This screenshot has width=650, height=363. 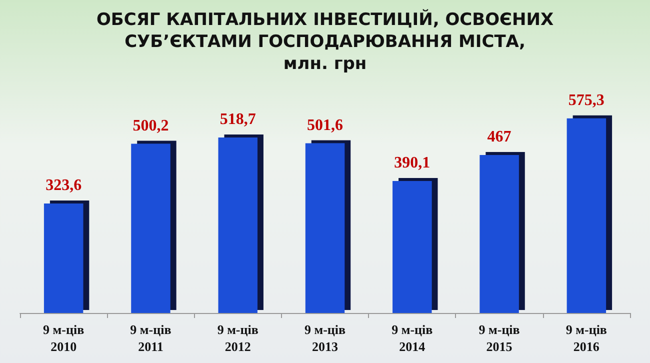 What do you see at coordinates (586, 100) in the screenshot?
I see `data-label: 575,3` at bounding box center [586, 100].